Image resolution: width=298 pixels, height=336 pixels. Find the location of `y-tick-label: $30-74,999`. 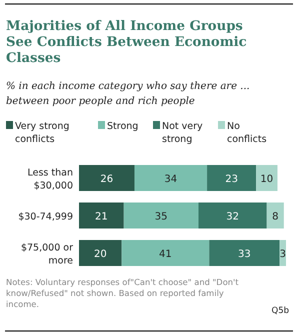

y-tick-label: $30-74,999 is located at coordinates (45, 217).